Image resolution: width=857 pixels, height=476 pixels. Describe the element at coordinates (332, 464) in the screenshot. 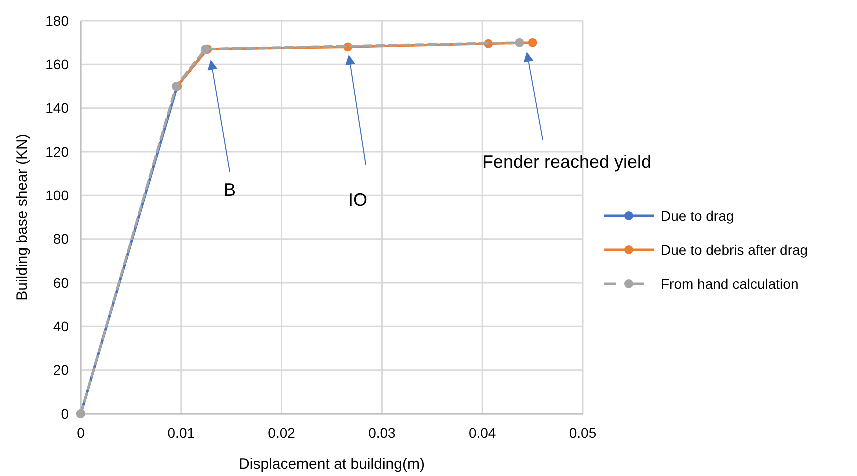

I see `x-axis-title: Displacement at building(m)` at that location.